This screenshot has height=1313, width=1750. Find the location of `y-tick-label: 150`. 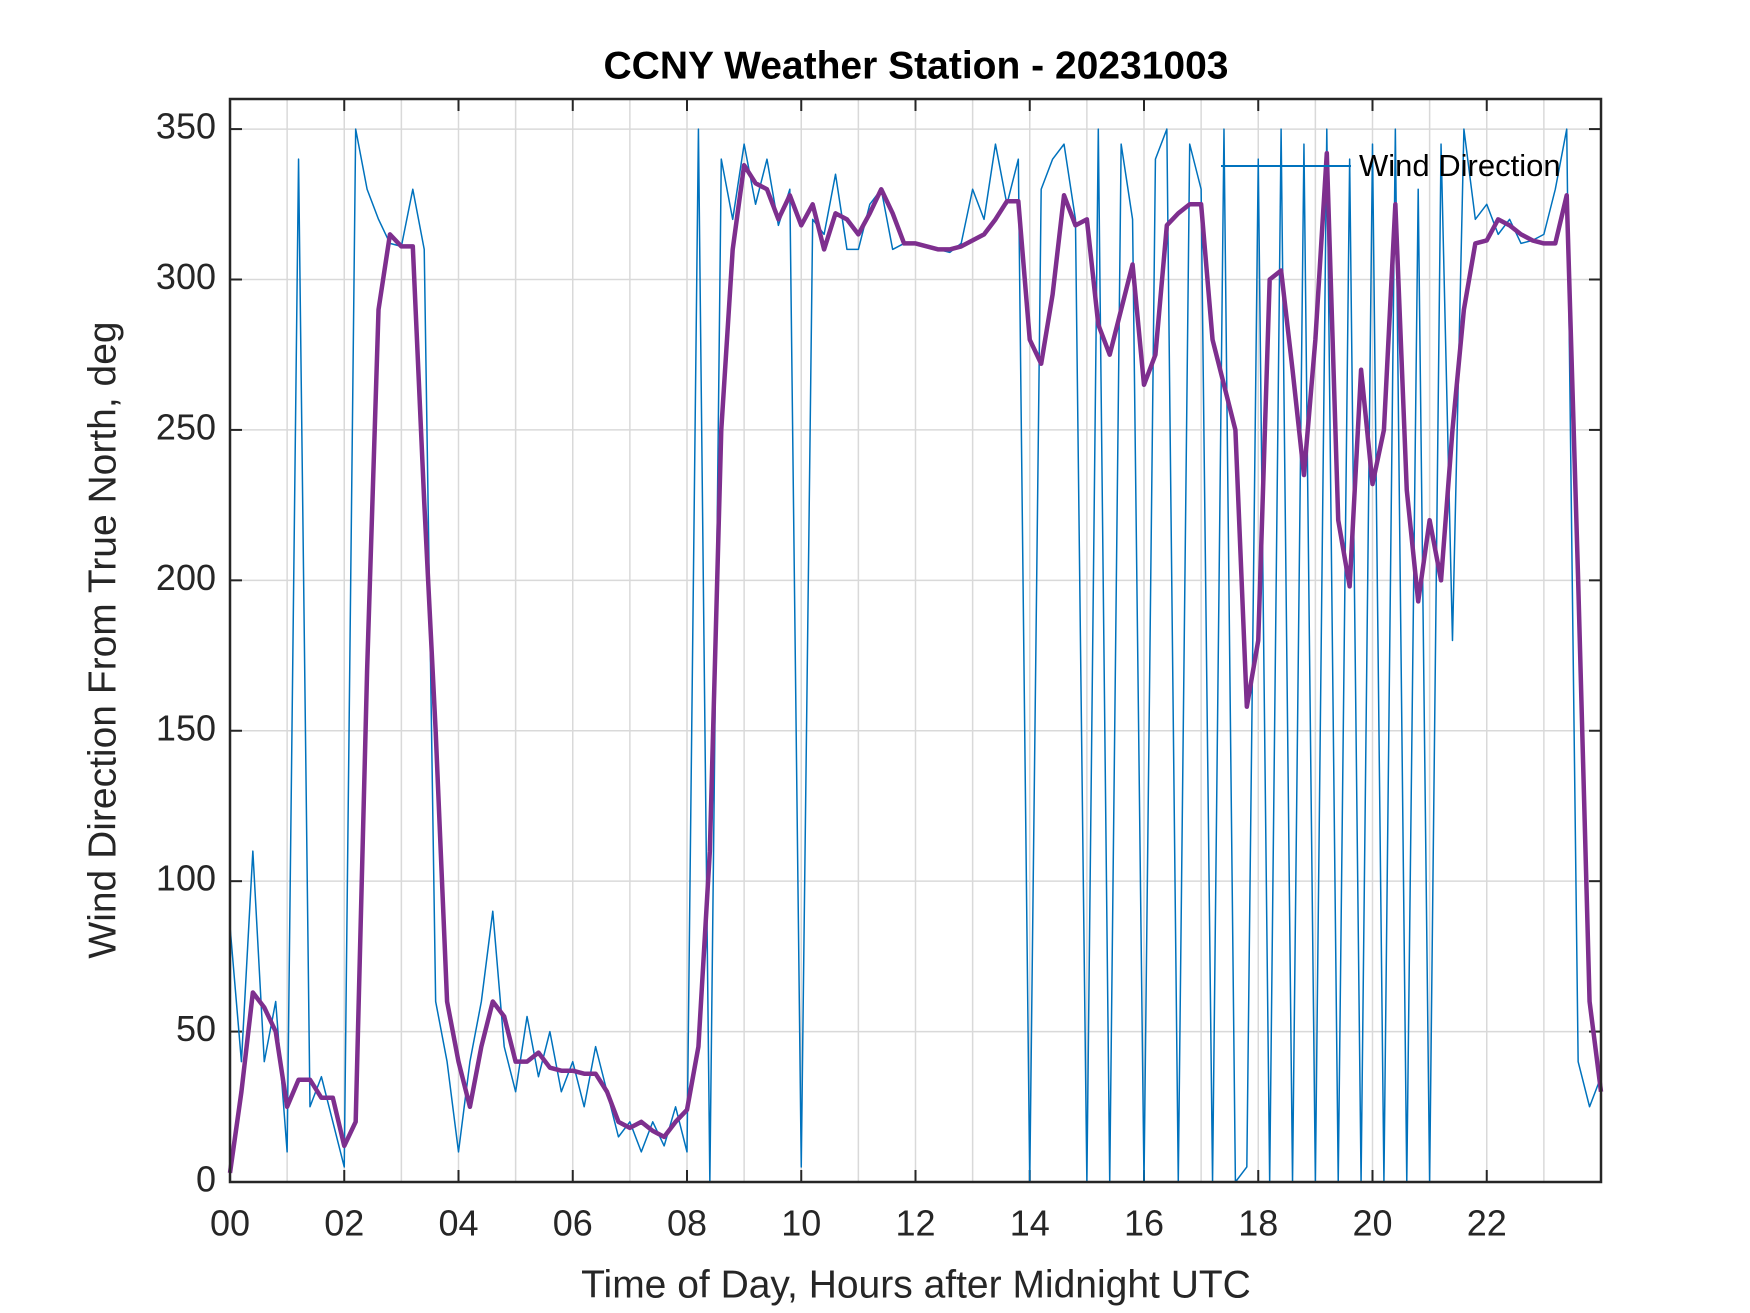

y-tick-label: 150 is located at coordinates (186, 727).